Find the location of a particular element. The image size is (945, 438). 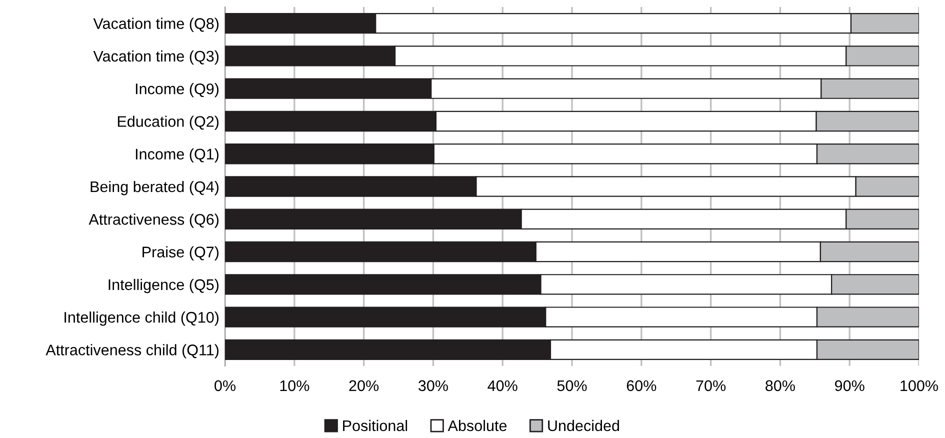

y-tick-label: Attractiveness (Q6) is located at coordinates (153, 221).